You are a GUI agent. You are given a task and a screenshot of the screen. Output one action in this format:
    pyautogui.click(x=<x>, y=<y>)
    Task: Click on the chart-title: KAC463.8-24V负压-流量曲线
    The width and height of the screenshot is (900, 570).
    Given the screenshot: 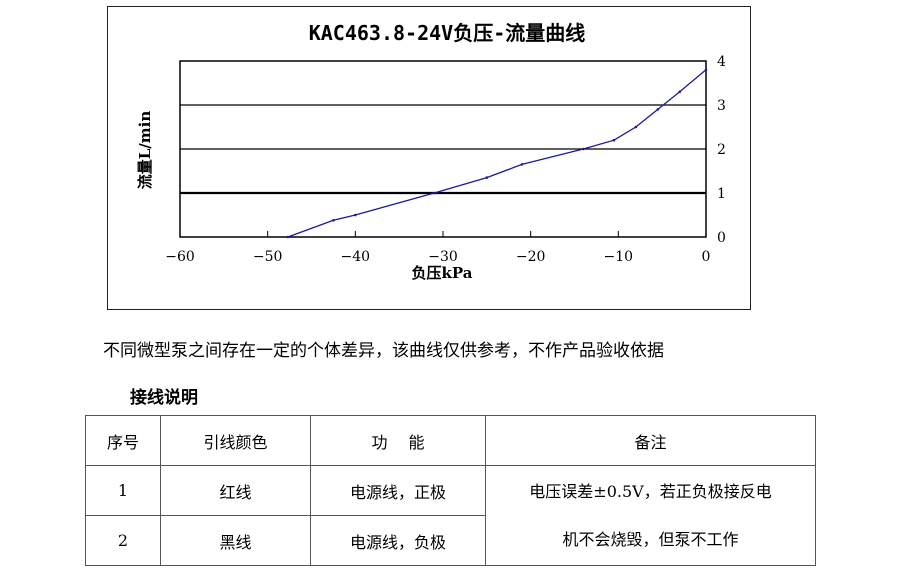 What is the action you would take?
    pyautogui.click(x=447, y=33)
    